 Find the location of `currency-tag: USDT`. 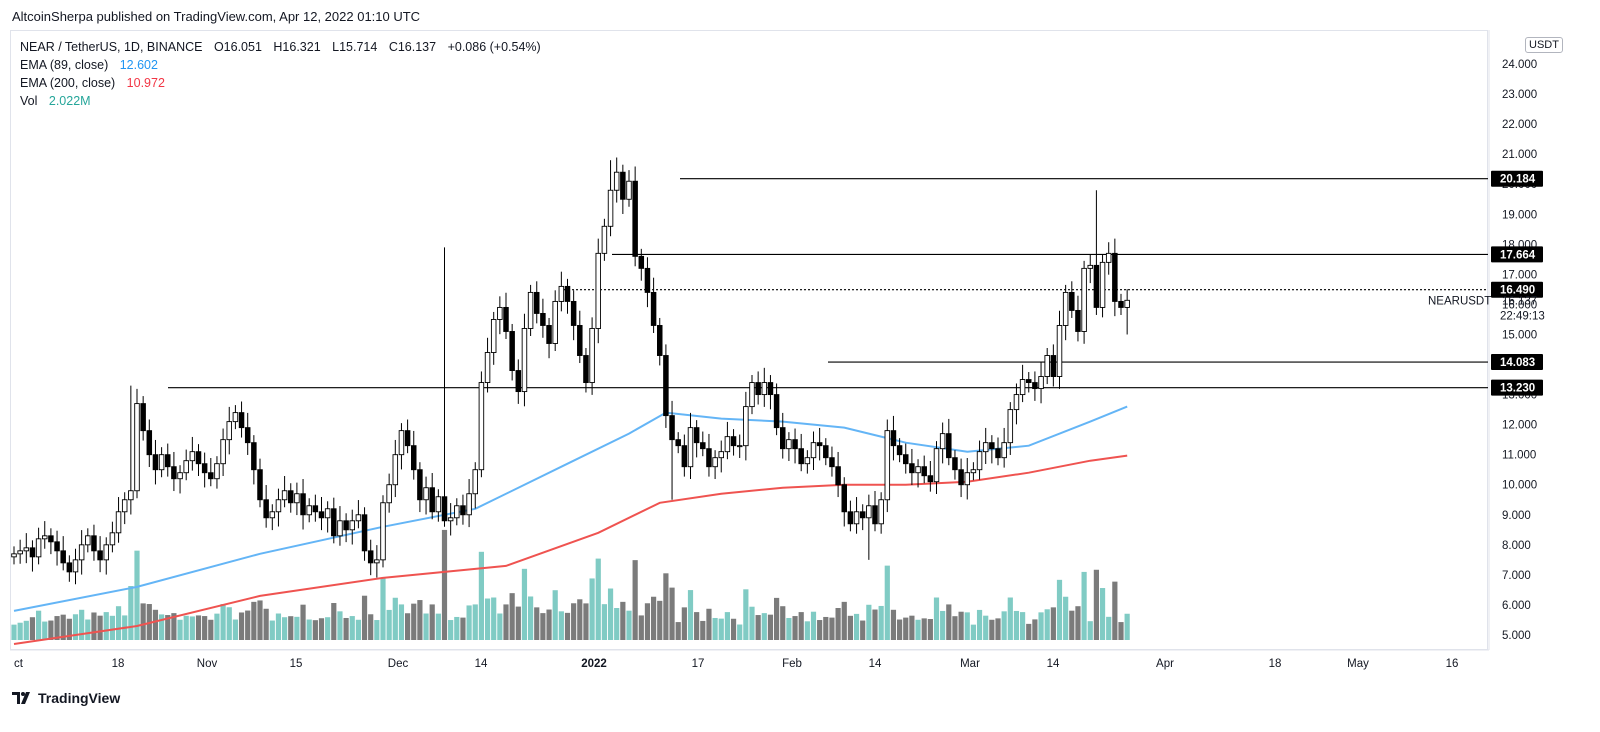

currency-tag: USDT is located at coordinates (1544, 45).